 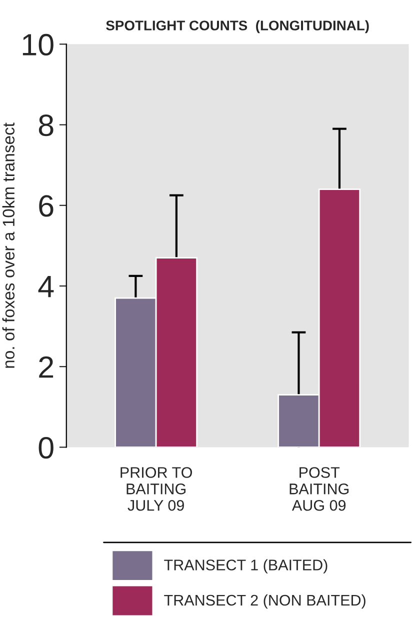 What do you see at coordinates (237, 27) in the screenshot?
I see `chart-title: SPOTLIGHT COUNTS (LONGITUDINAL)` at bounding box center [237, 27].